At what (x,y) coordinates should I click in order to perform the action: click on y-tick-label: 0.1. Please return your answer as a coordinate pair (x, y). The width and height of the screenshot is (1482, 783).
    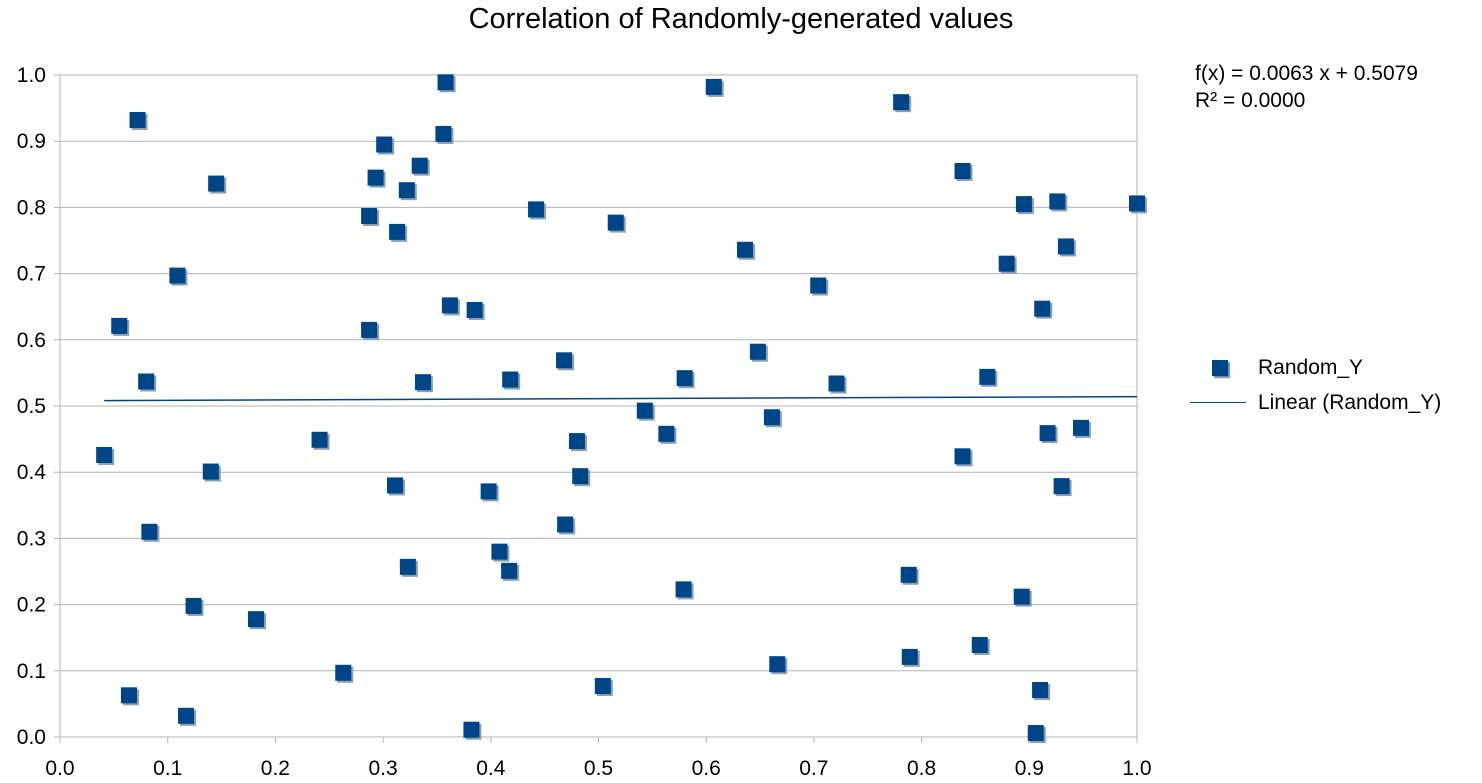
    Looking at the image, I should click on (31, 671).